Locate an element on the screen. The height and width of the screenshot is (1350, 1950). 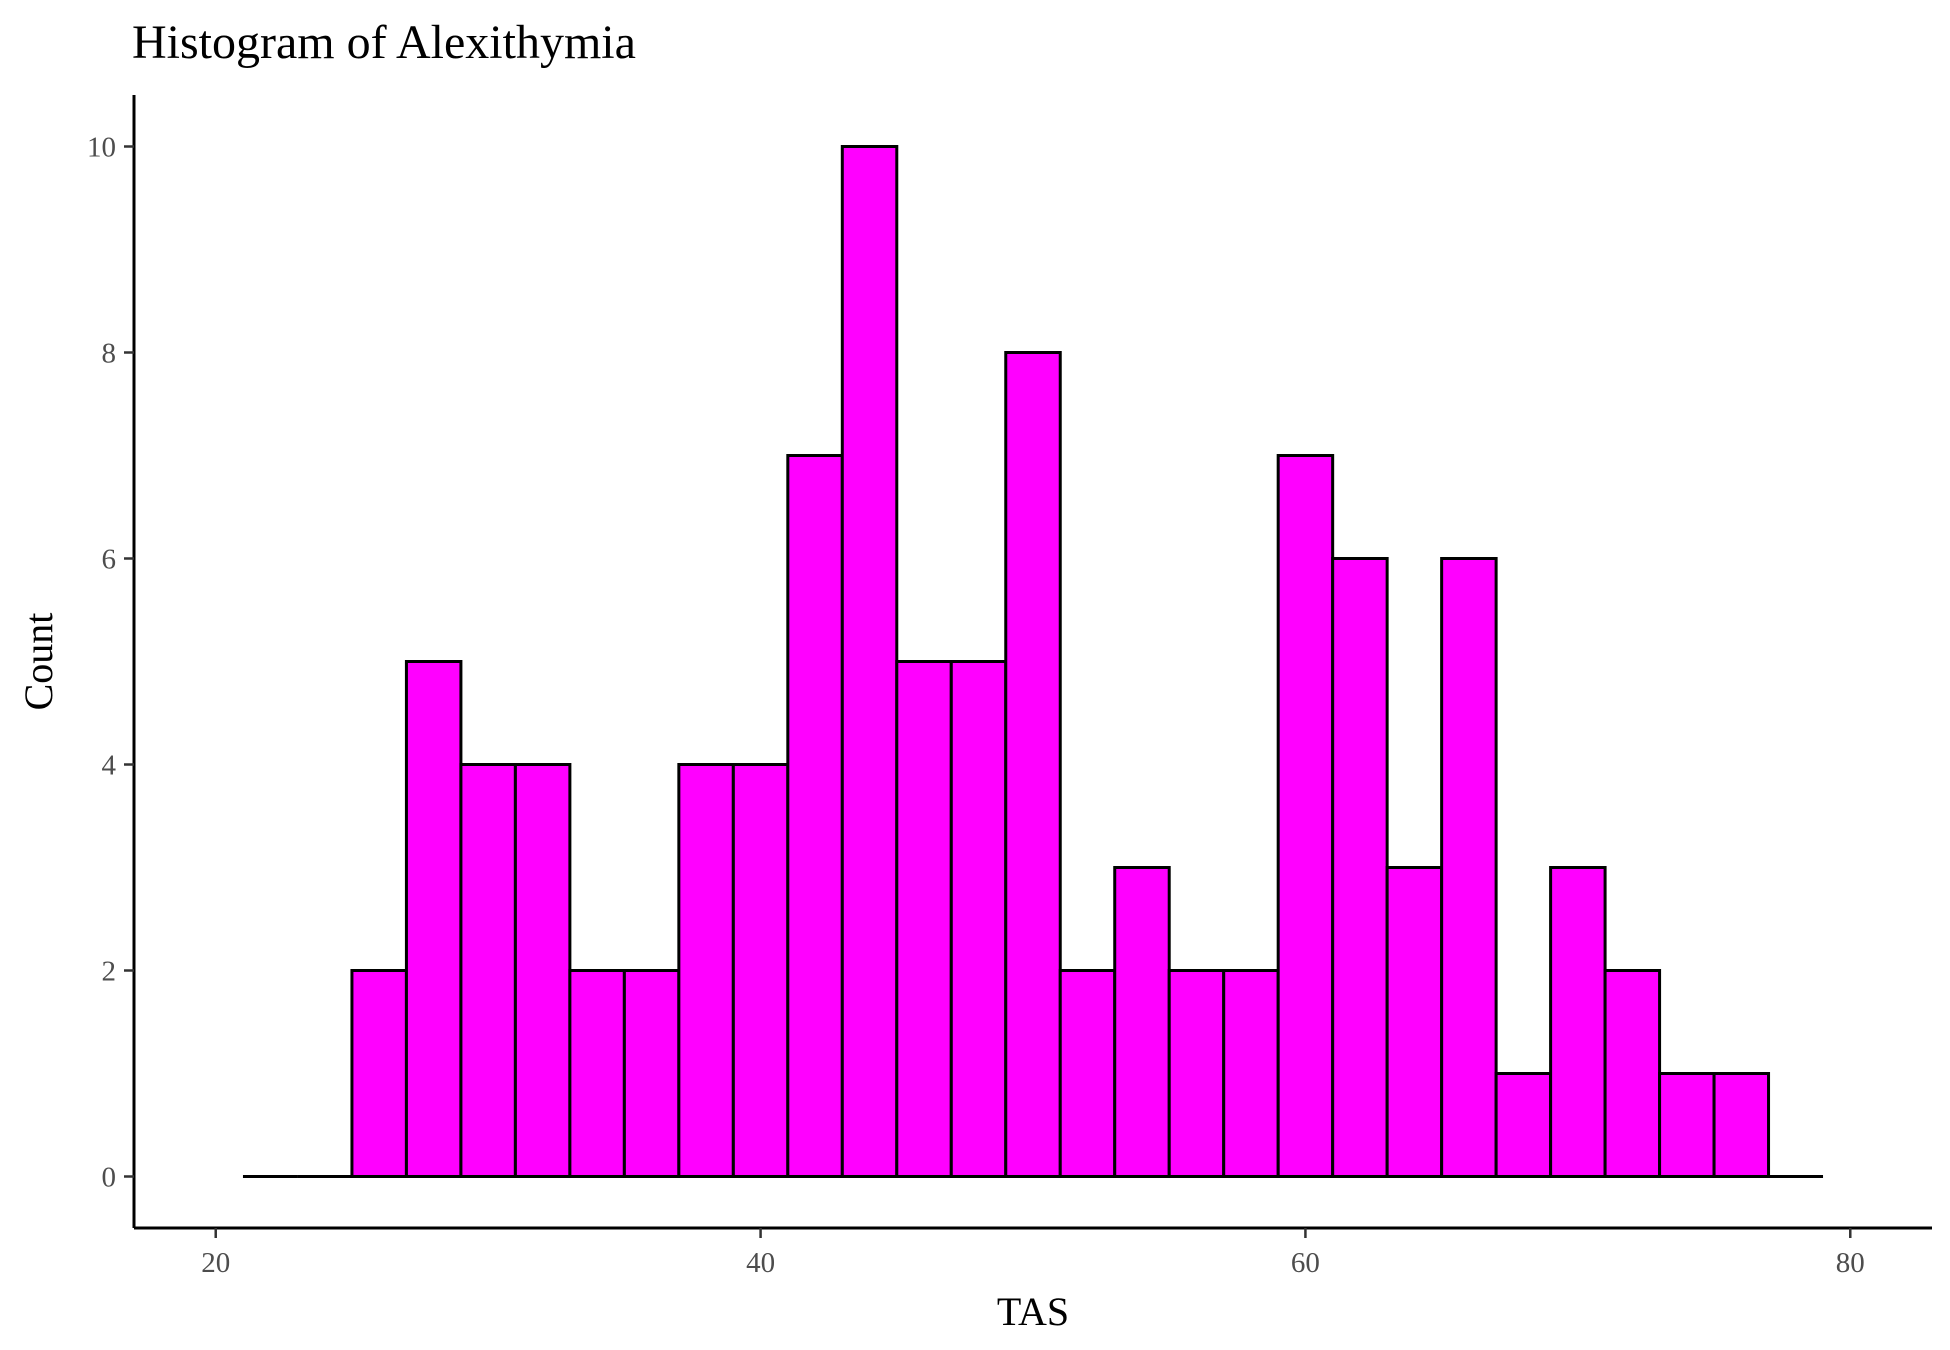
x-axis-title: TAS is located at coordinates (1033, 1311).